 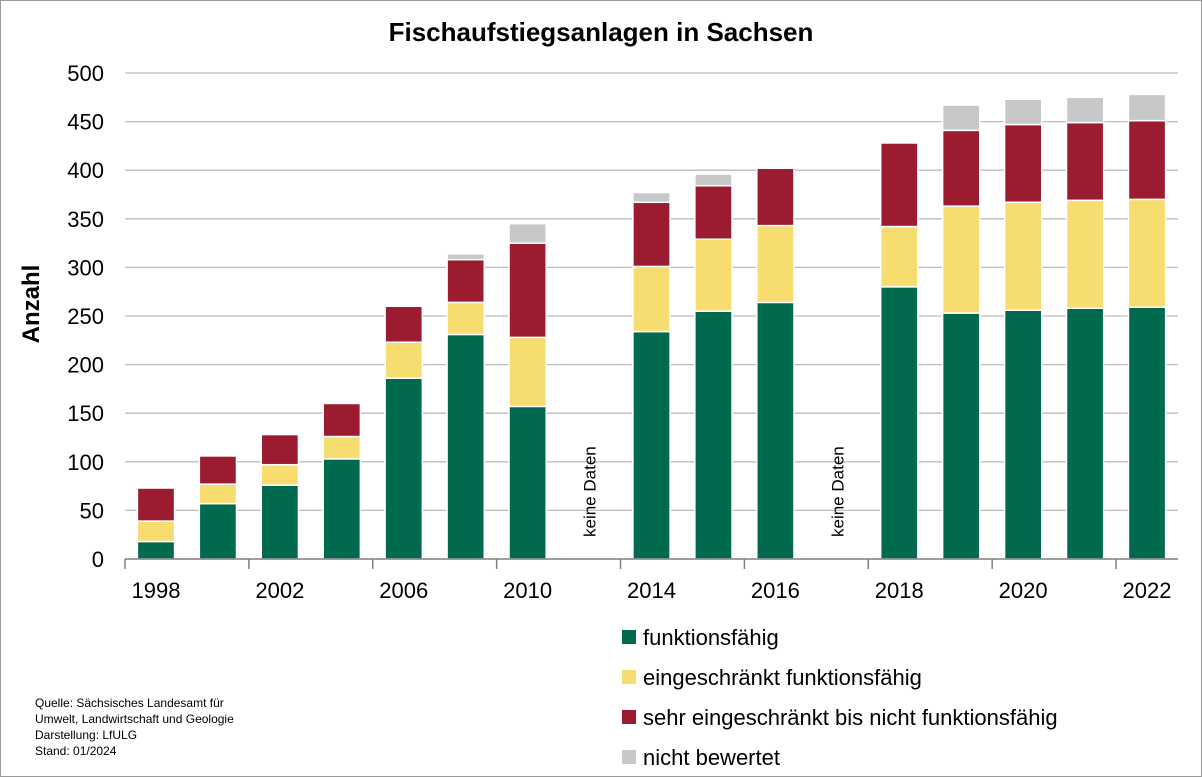 I want to click on x-tick-label: 2002, so click(x=279, y=590).